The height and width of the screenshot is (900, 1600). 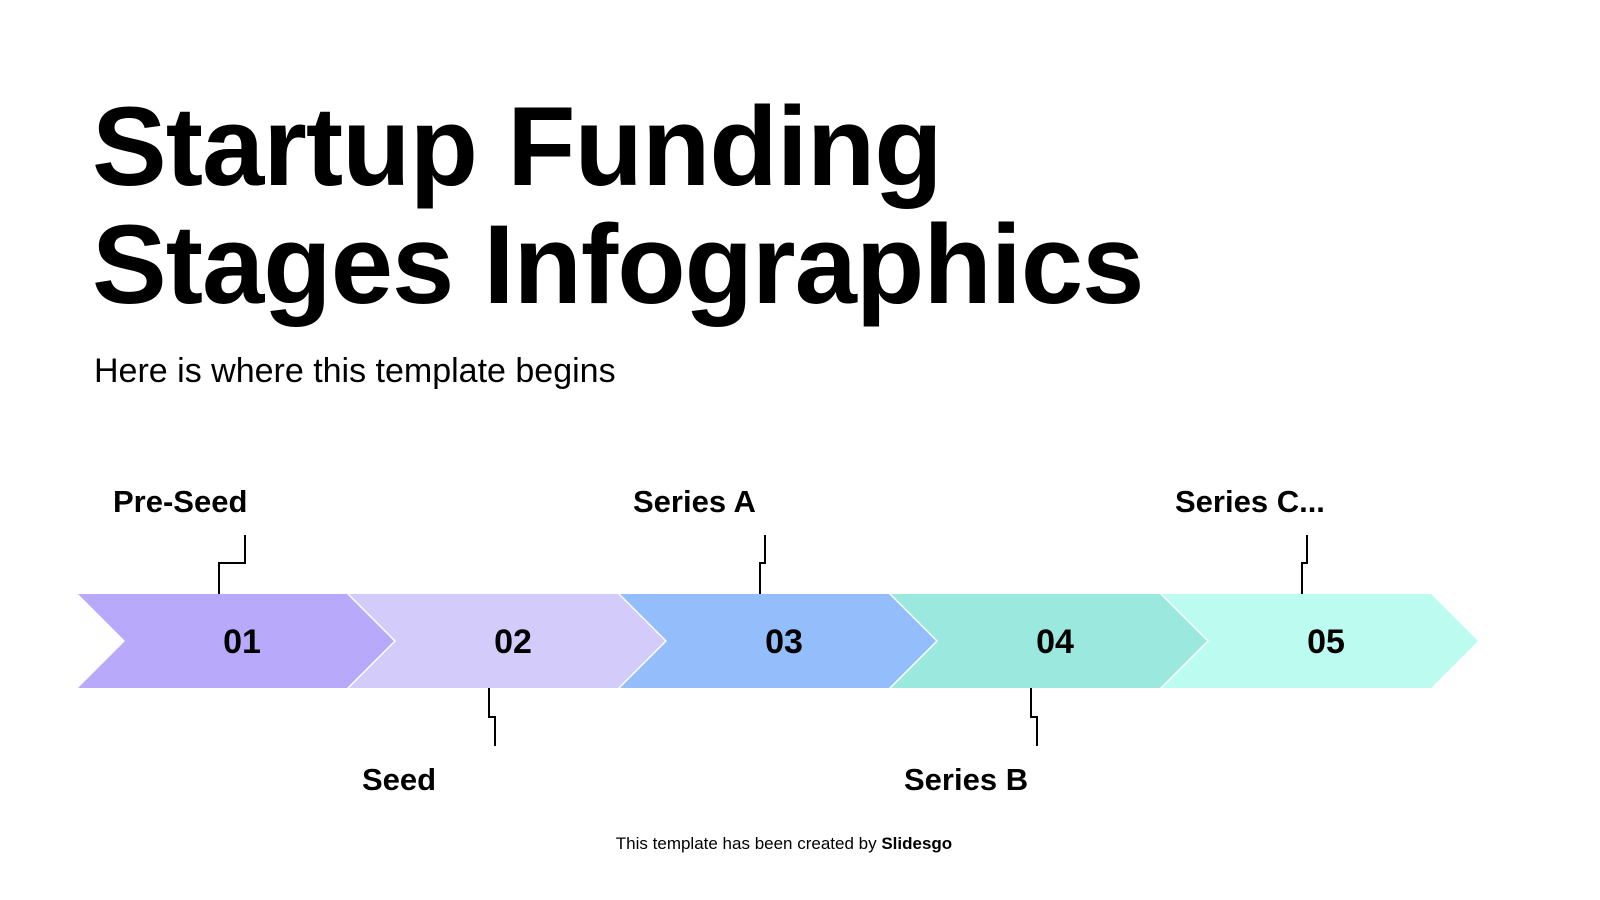 I want to click on title-line-2: Stages Infographics, so click(x=618, y=264).